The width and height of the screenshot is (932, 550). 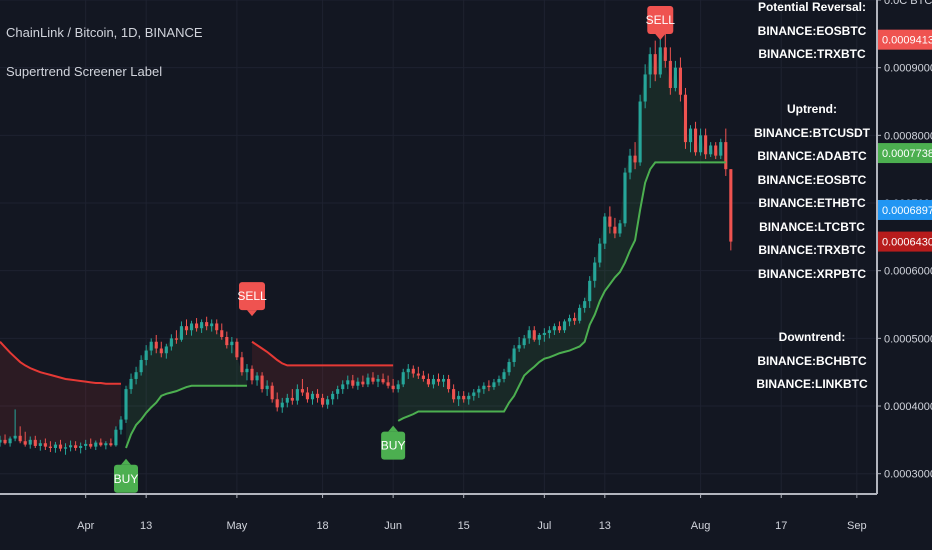 What do you see at coordinates (126, 461) in the screenshot?
I see `buy-label-pointer` at bounding box center [126, 461].